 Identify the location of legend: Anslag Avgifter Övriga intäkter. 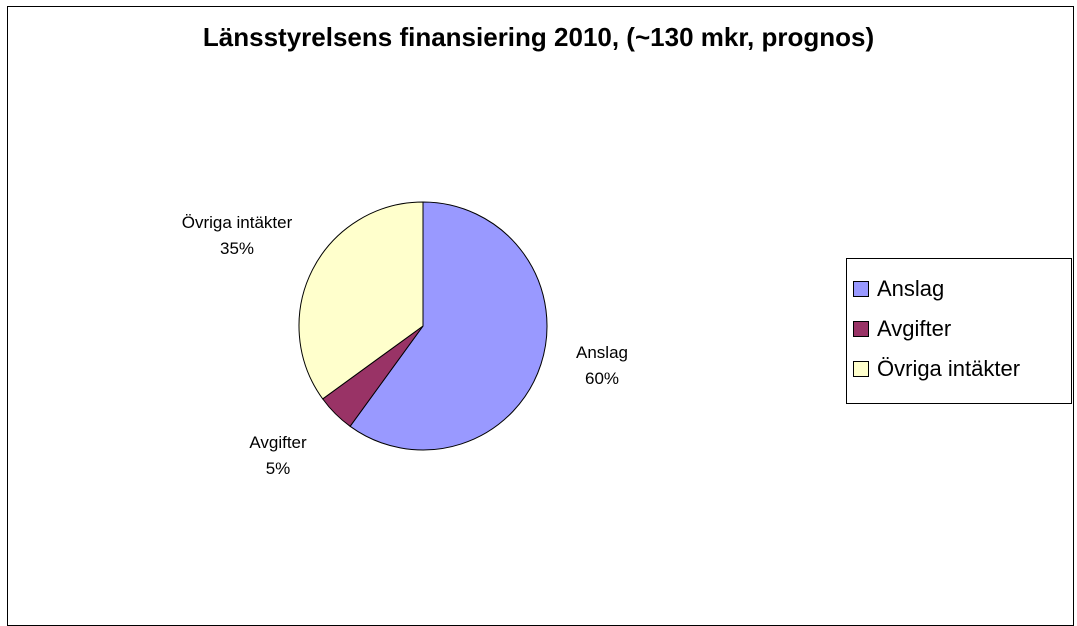
(959, 331).